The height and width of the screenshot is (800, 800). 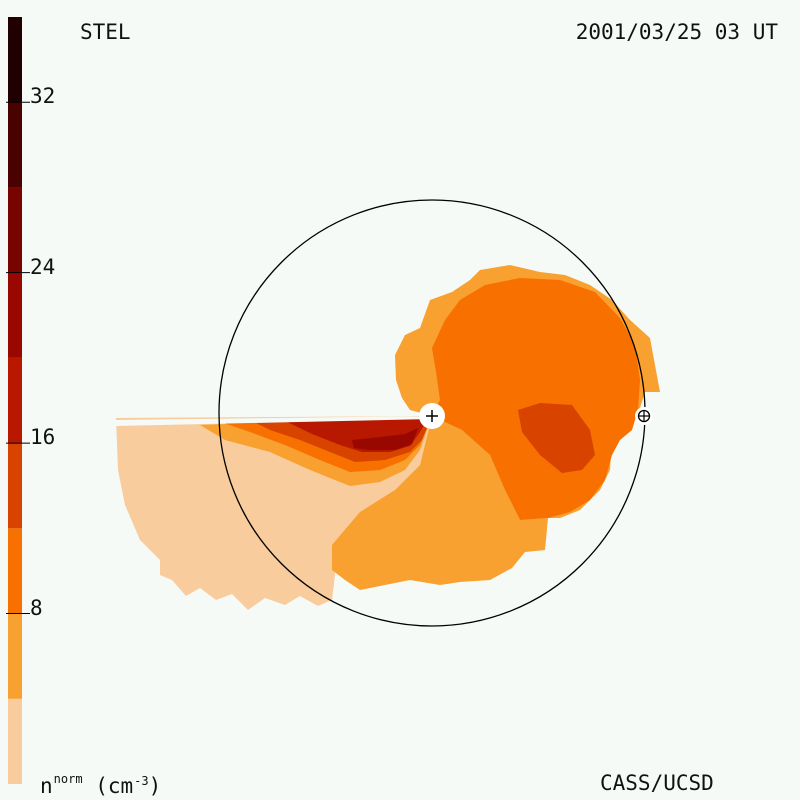 What do you see at coordinates (657, 783) in the screenshot?
I see `credit-label: CASS/UCSD` at bounding box center [657, 783].